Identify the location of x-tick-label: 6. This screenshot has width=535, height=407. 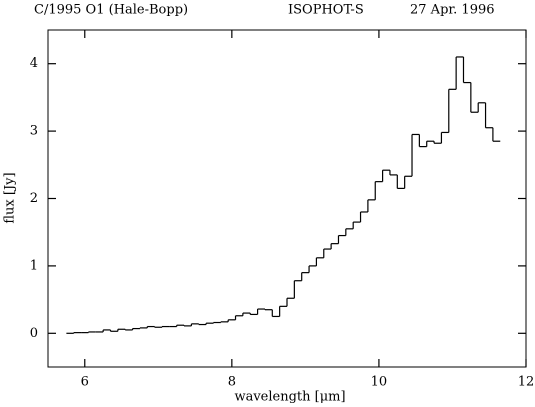
(85, 382).